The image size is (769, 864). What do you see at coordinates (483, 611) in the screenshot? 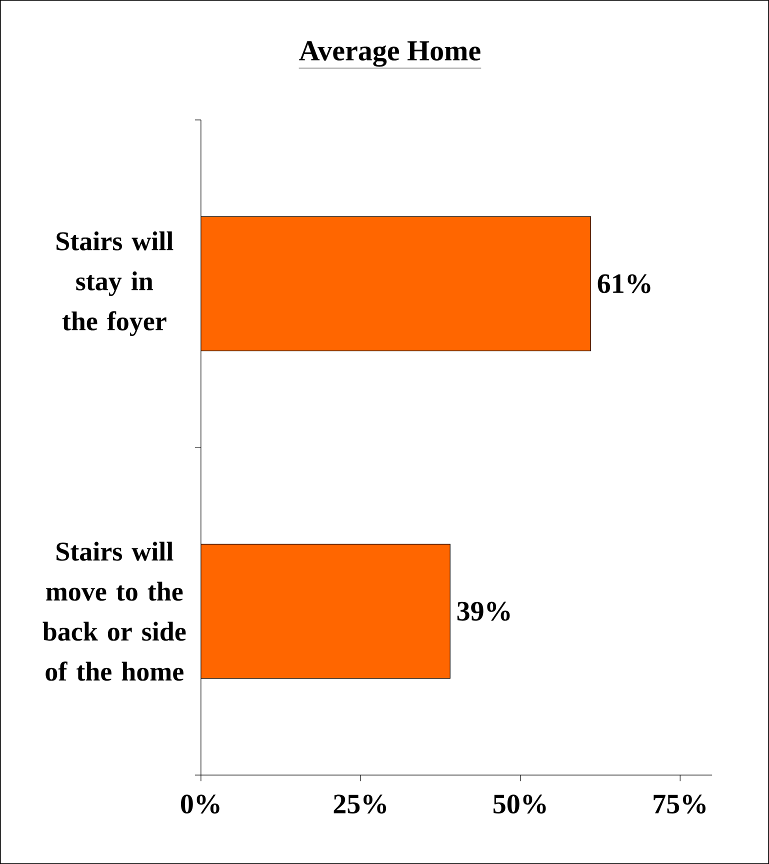
I see `data-label: 39%` at bounding box center [483, 611].